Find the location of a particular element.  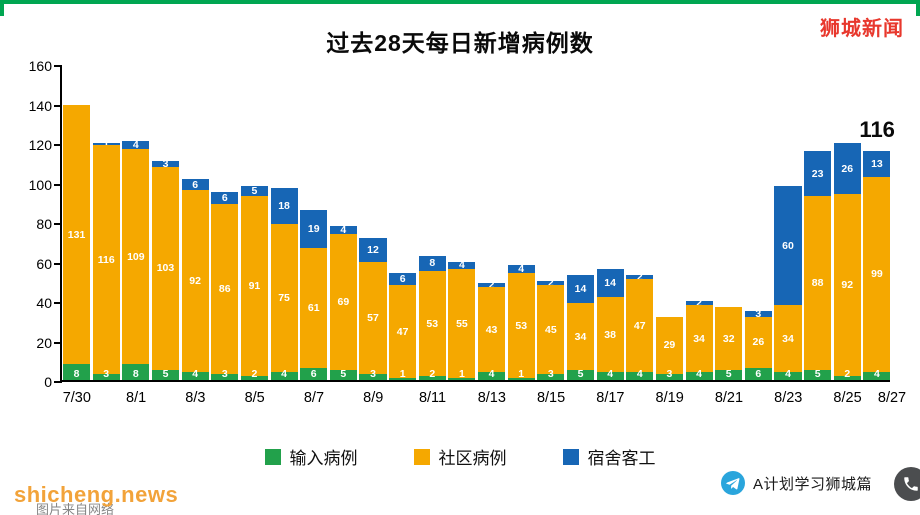

legend-item-社区病例: 社区病例 is located at coordinates (460, 456).